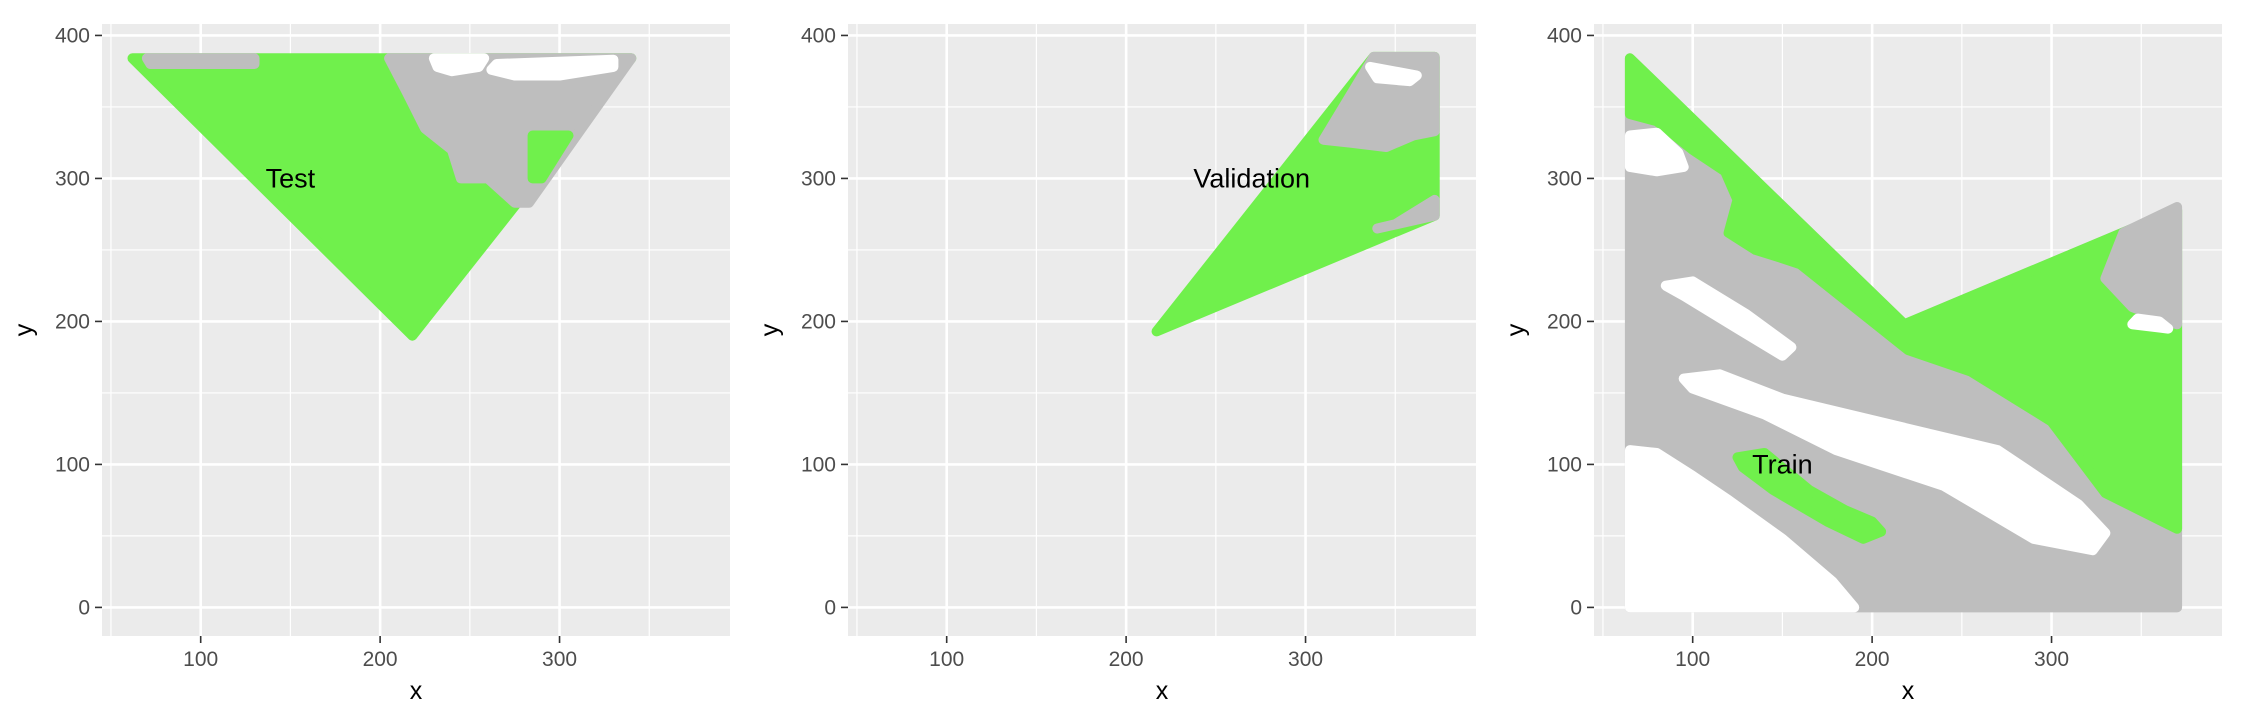  Describe the element at coordinates (1251, 178) in the screenshot. I see `panel-label: Validation` at that location.